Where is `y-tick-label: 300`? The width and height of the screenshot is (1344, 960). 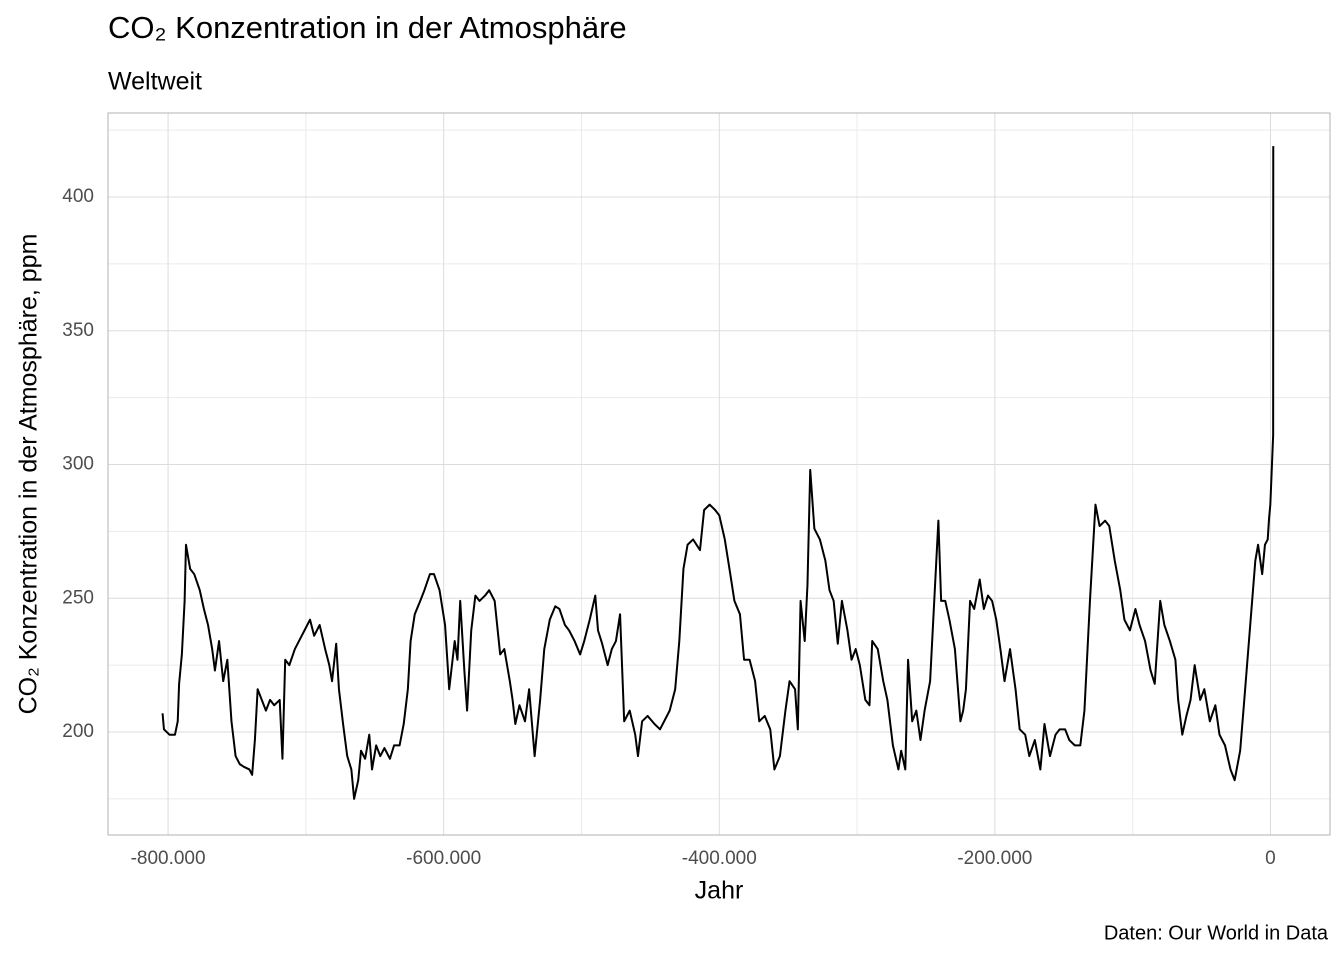
y-tick-label: 300 is located at coordinates (78, 464).